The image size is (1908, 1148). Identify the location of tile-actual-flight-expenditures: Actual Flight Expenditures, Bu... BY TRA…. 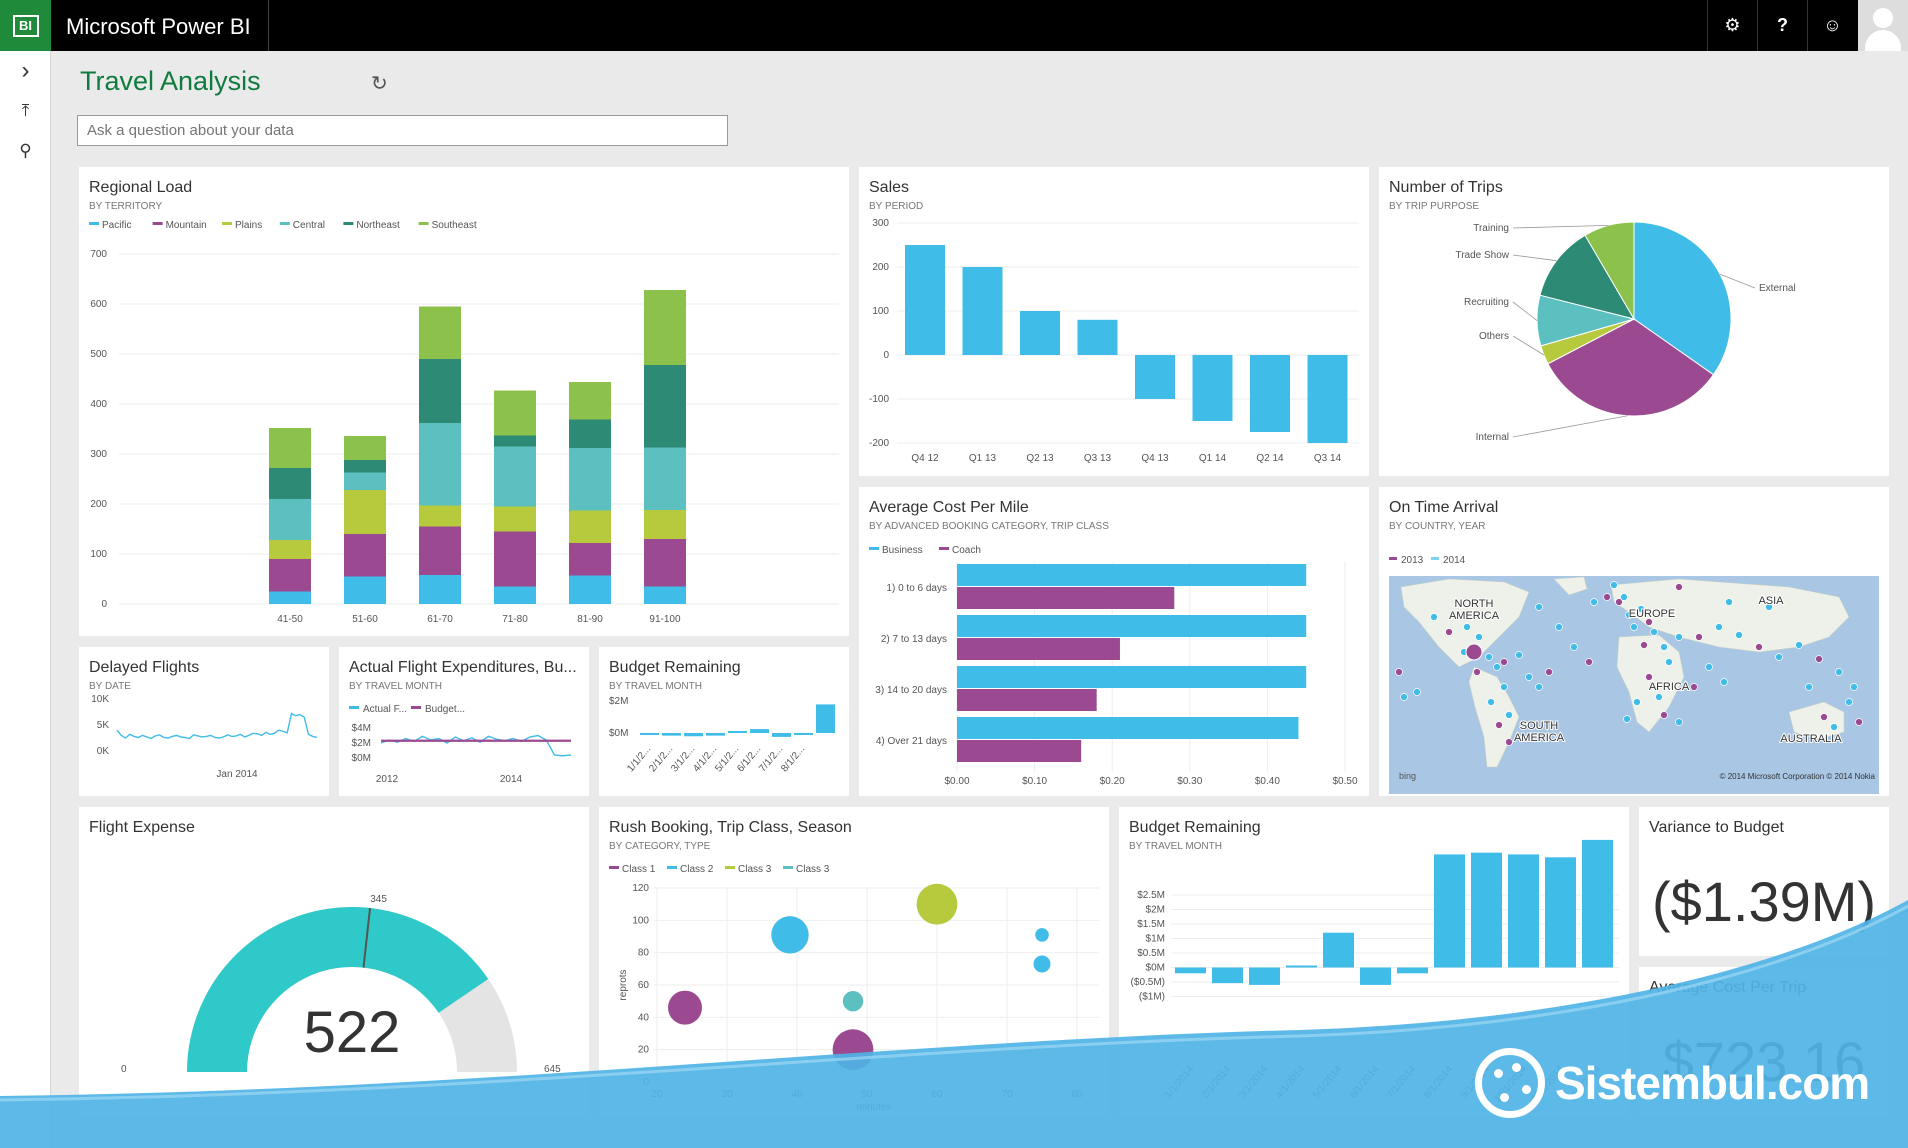
(464, 721).